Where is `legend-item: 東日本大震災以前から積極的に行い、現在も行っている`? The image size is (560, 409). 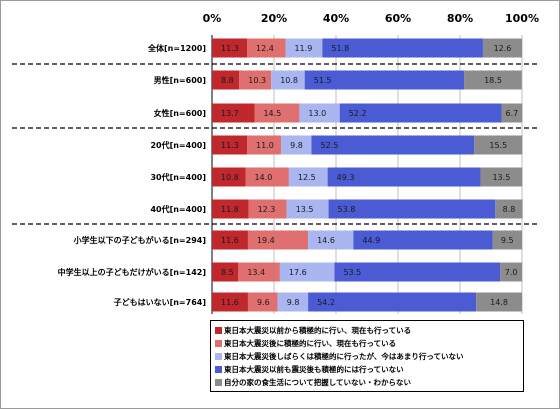
legend-item: 東日本大震災以前から積極的に行い、現在も行っている is located at coordinates (369, 330).